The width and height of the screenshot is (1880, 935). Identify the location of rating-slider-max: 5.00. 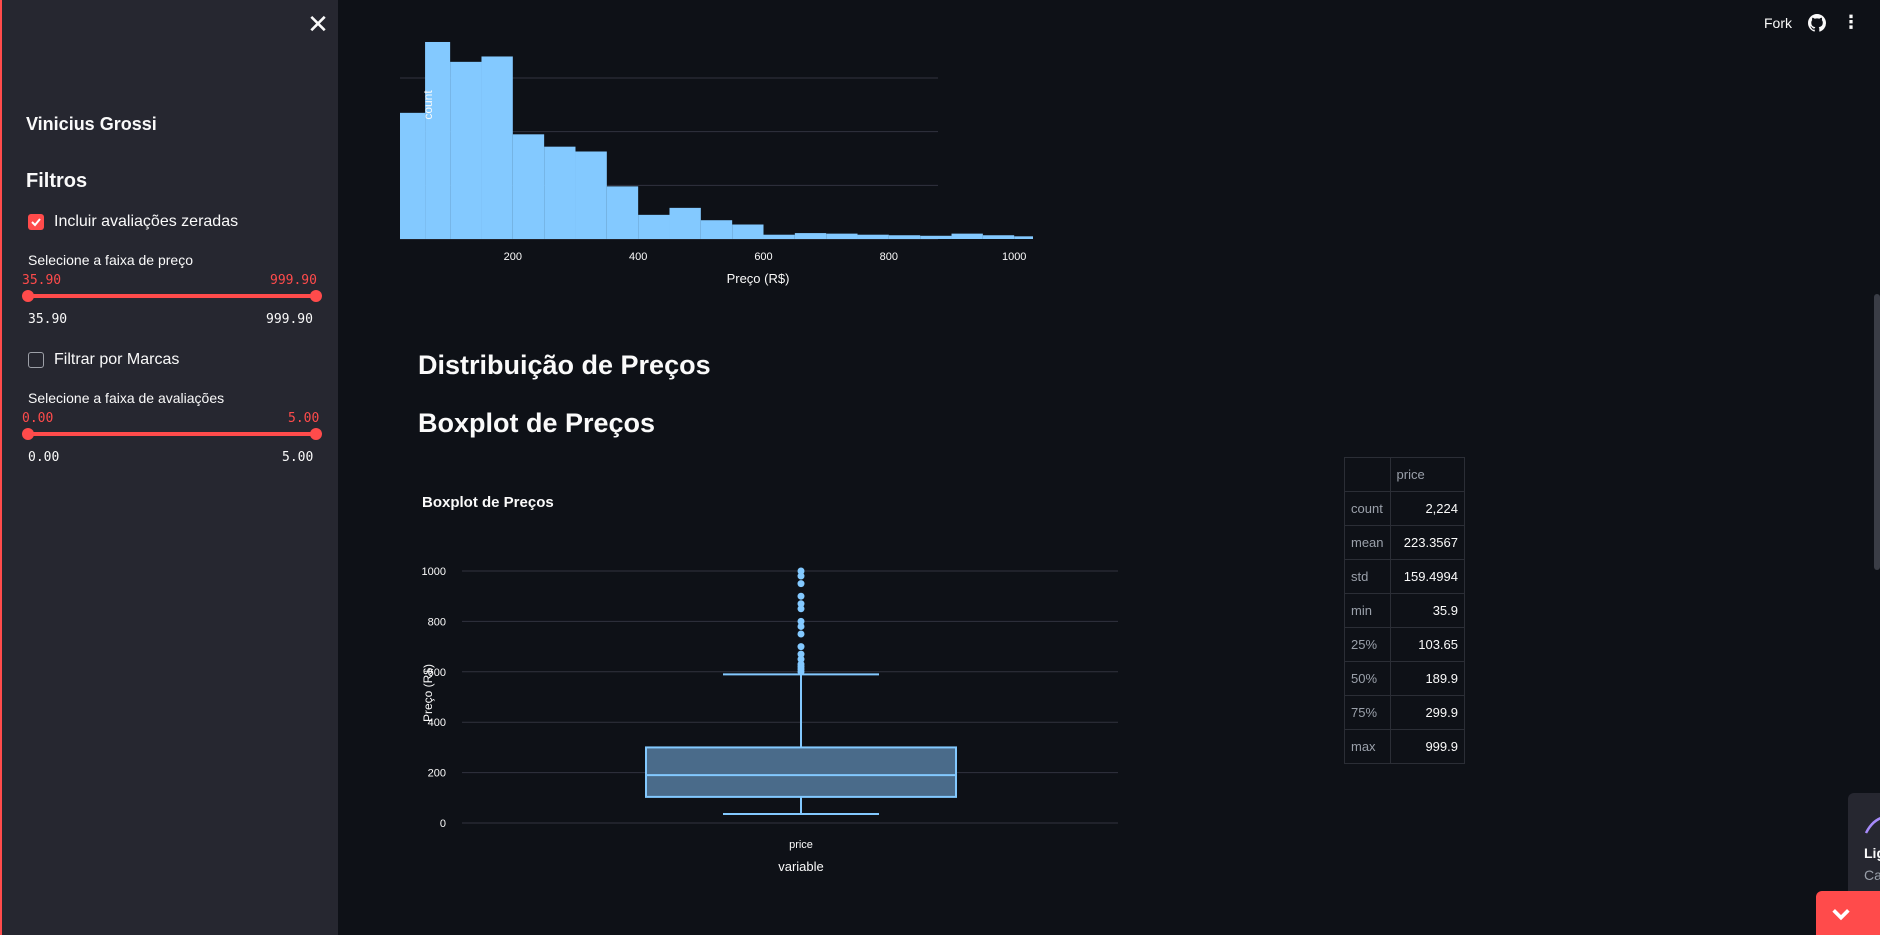
(298, 457).